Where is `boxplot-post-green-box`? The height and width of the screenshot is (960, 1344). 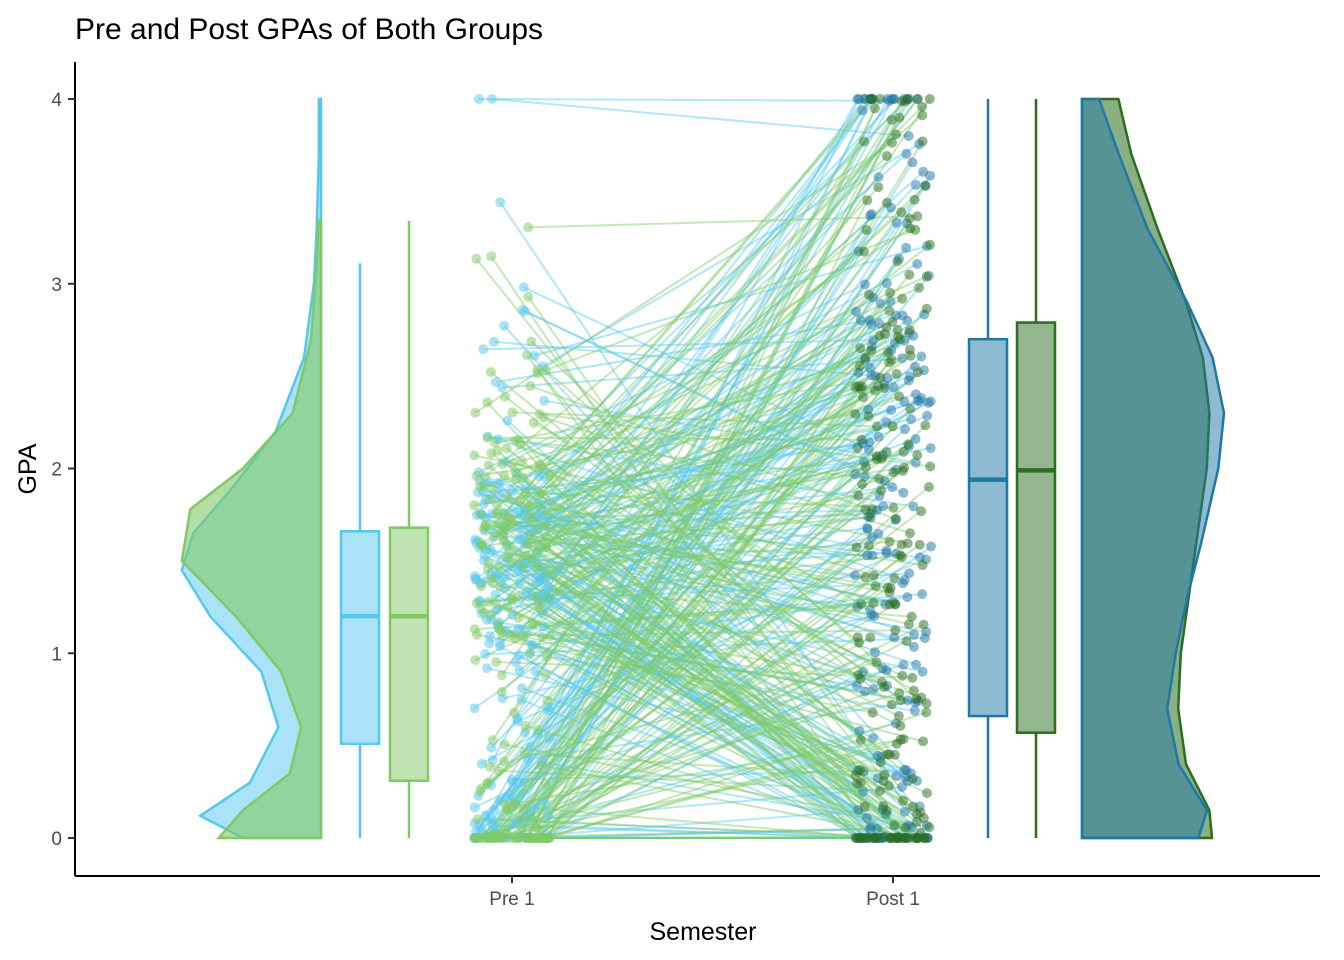 boxplot-post-green-box is located at coordinates (1036, 527).